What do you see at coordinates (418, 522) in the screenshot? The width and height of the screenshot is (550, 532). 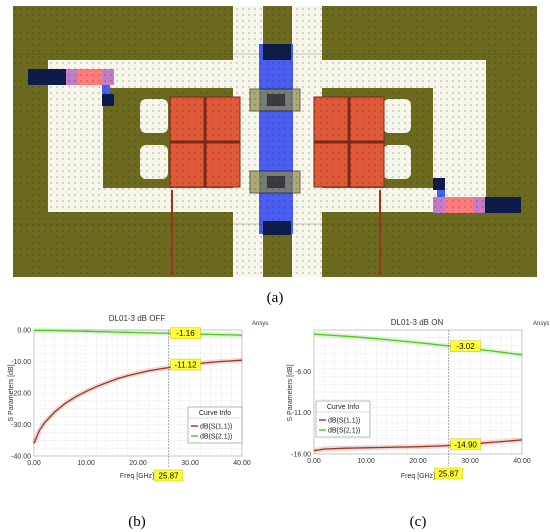 I see `caption-c: (c)` at bounding box center [418, 522].